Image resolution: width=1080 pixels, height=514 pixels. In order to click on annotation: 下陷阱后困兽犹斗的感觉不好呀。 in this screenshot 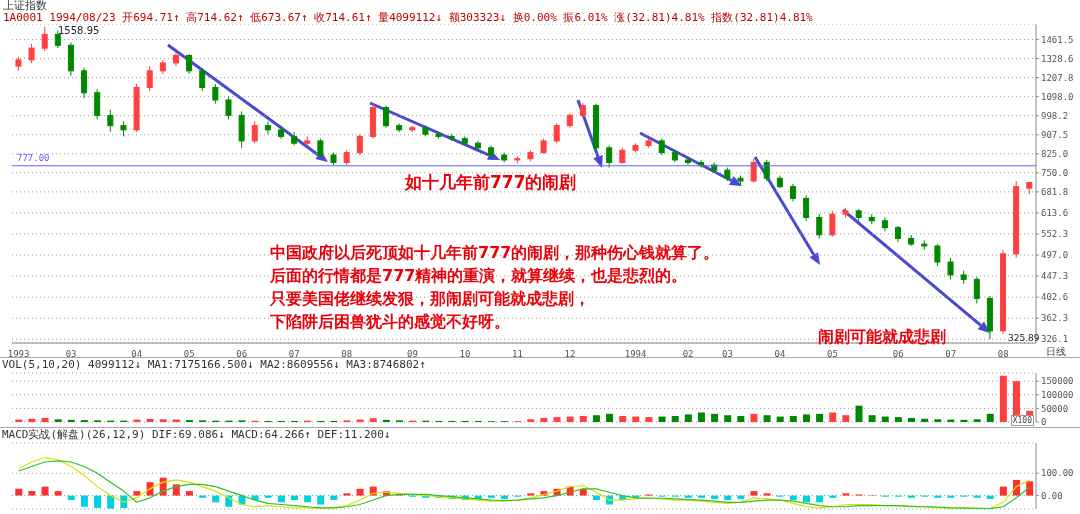, I will do `click(390, 321)`.